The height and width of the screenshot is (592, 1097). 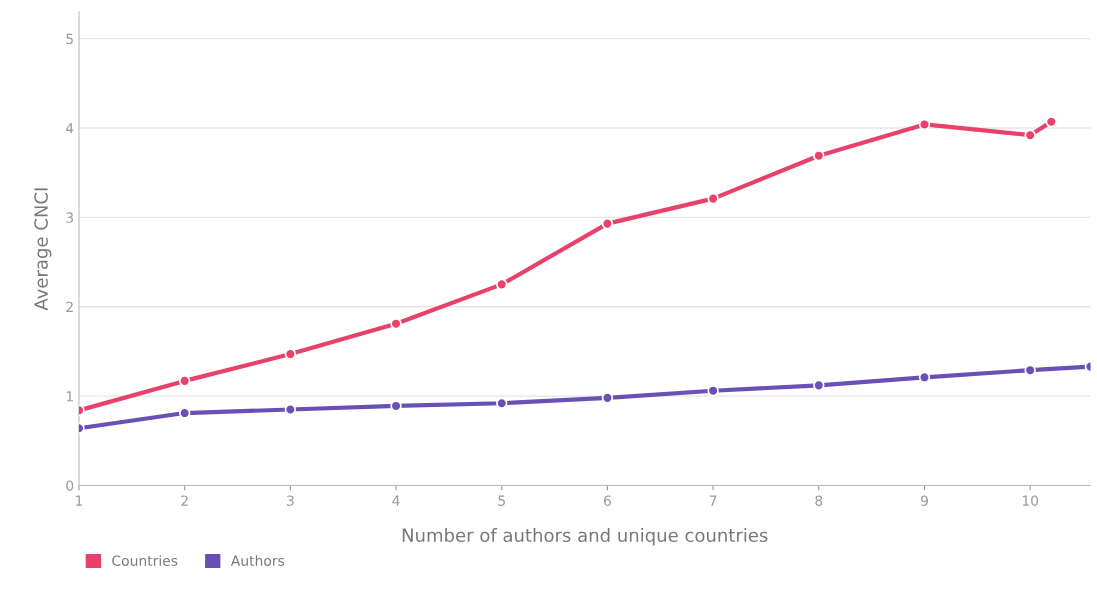 I want to click on x-tick-label: 1, so click(x=79, y=500).